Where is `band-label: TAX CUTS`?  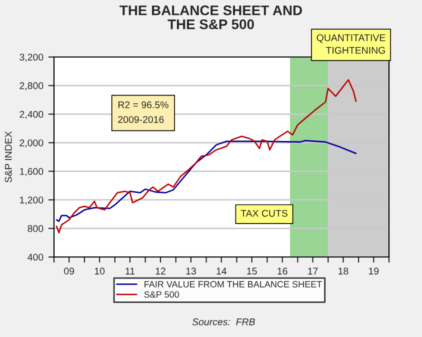
band-label: TAX CUTS is located at coordinates (264, 213).